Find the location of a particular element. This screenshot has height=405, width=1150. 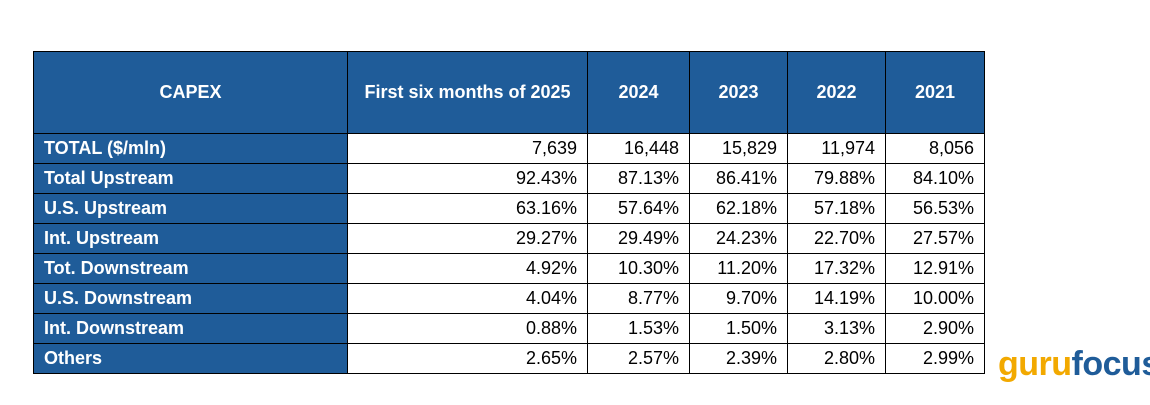

row-label: Total Upstream is located at coordinates (190, 178).